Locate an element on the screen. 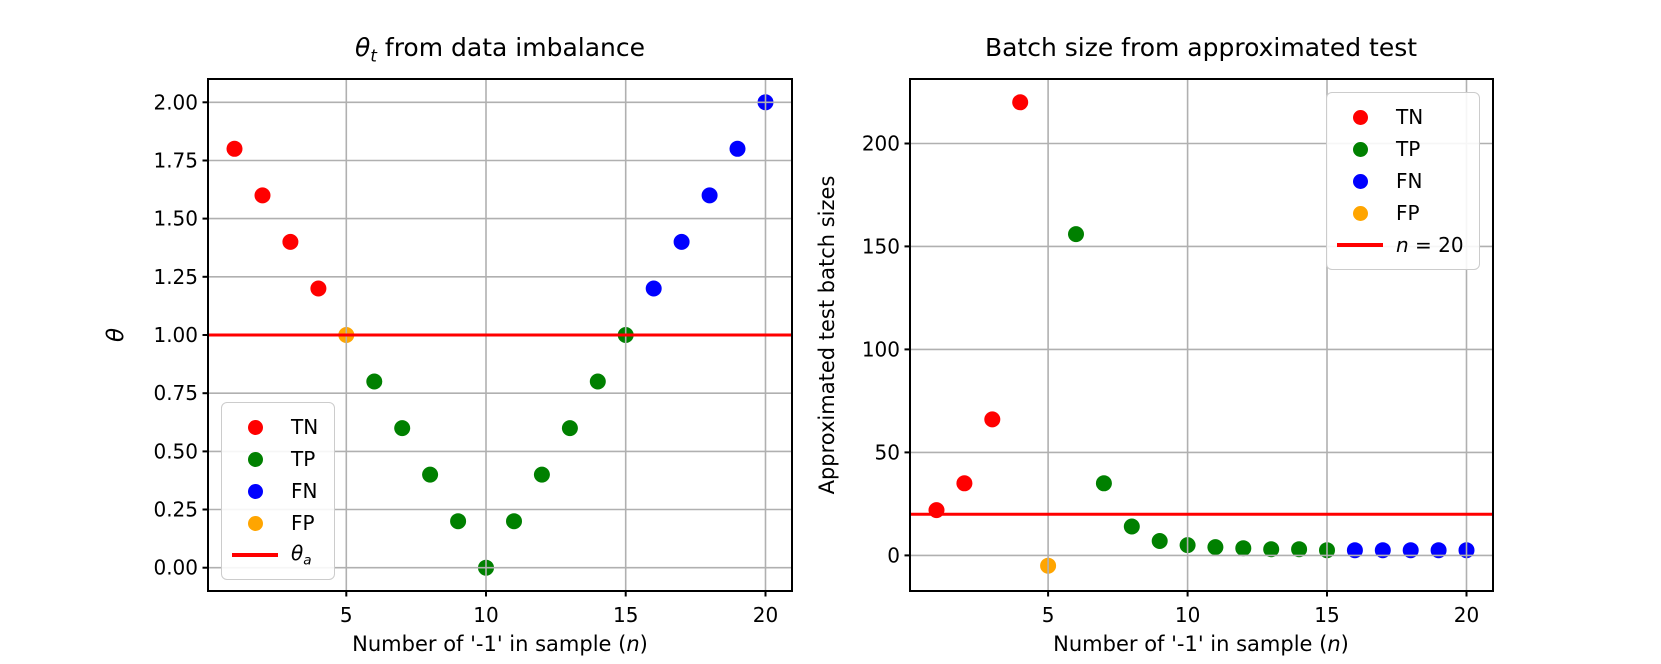  y-tick-label: 0.50 is located at coordinates (175, 451).